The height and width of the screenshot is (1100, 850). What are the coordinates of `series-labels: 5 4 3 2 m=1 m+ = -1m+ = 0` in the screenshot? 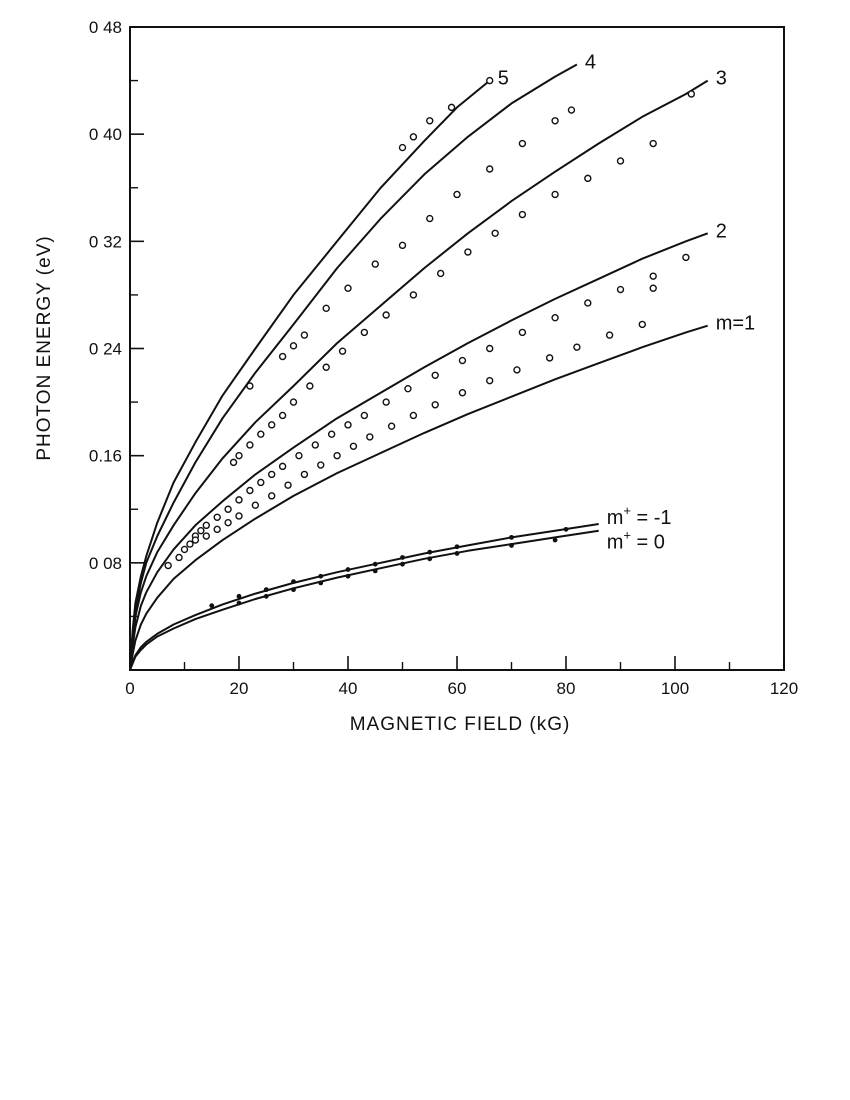 It's located at (626, 303).